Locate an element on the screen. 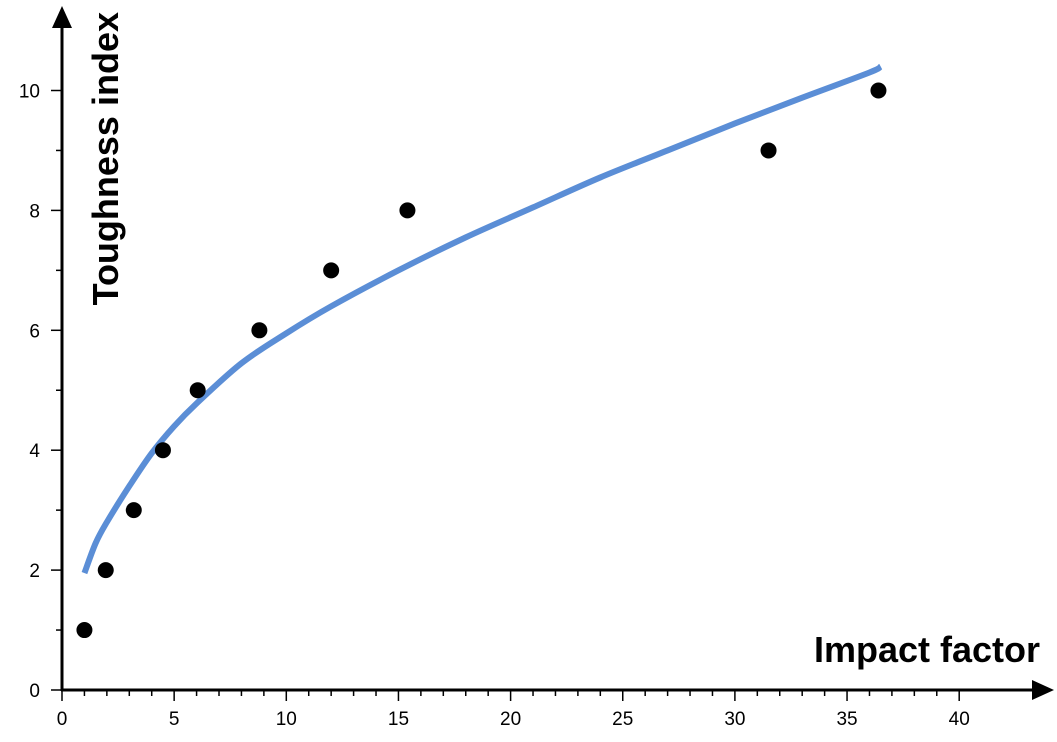 Image resolution: width=1057 pixels, height=742 pixels. x-tick-label: 5 is located at coordinates (174, 719).